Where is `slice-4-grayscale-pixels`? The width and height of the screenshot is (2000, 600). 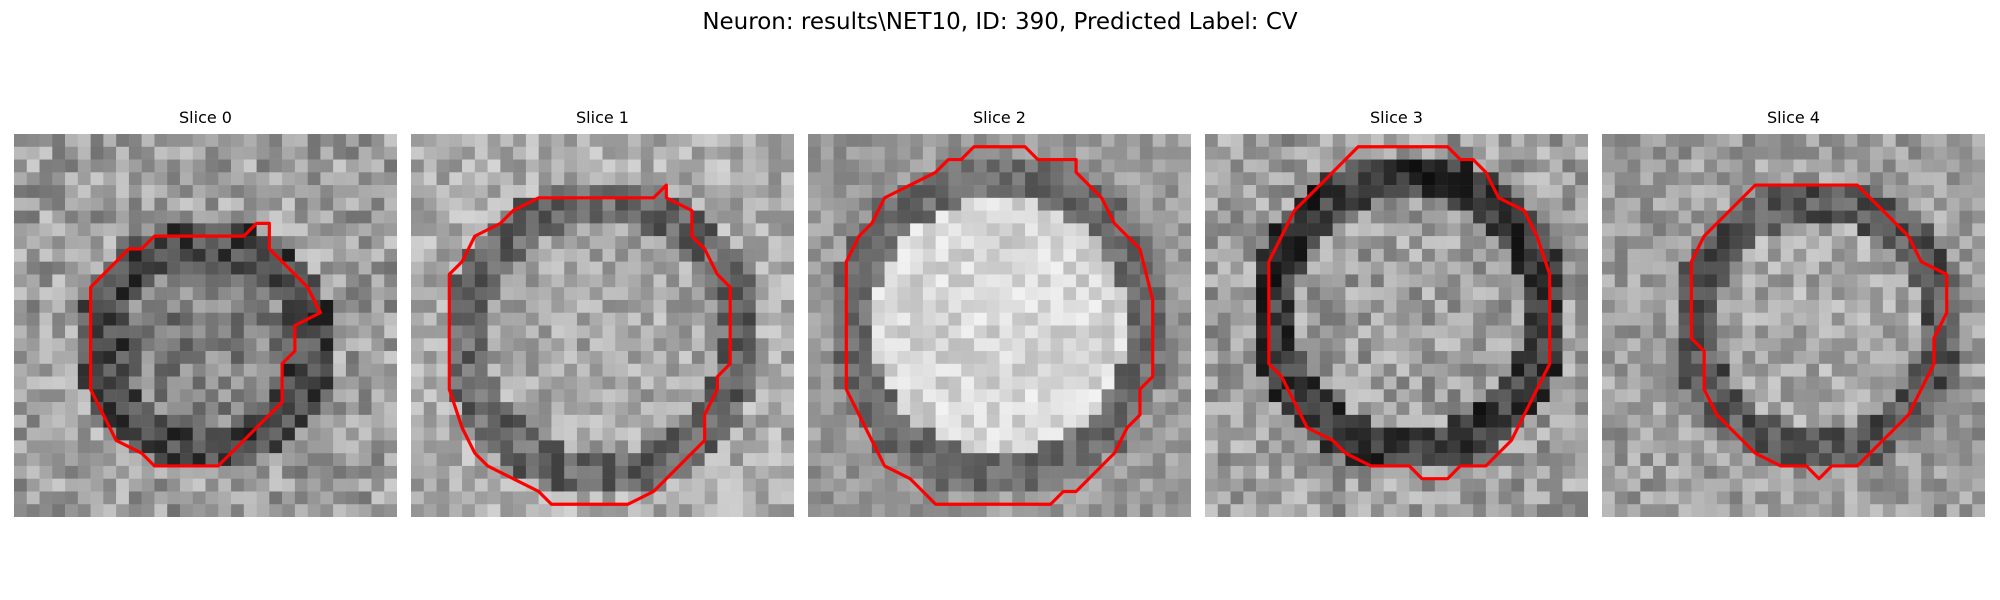
slice-4-grayscale-pixels is located at coordinates (1793, 325).